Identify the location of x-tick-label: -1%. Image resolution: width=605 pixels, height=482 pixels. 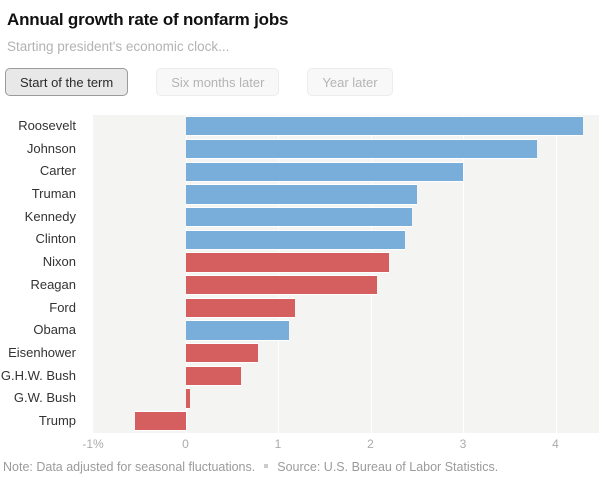
(93, 443).